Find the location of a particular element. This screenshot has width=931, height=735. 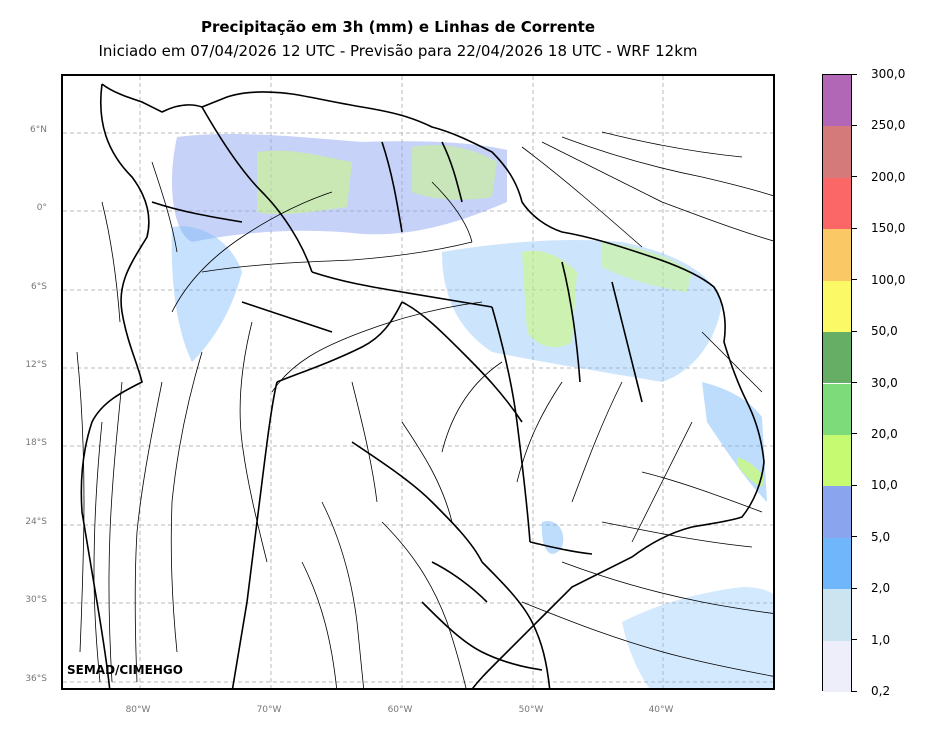

colorbar-label: 10,0 is located at coordinates (884, 485).